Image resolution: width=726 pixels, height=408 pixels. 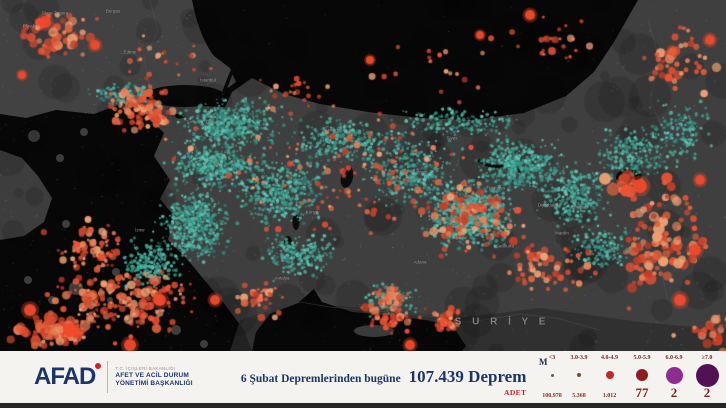 I want to click on legend-range: 5.0-5.9, so click(x=642, y=358).